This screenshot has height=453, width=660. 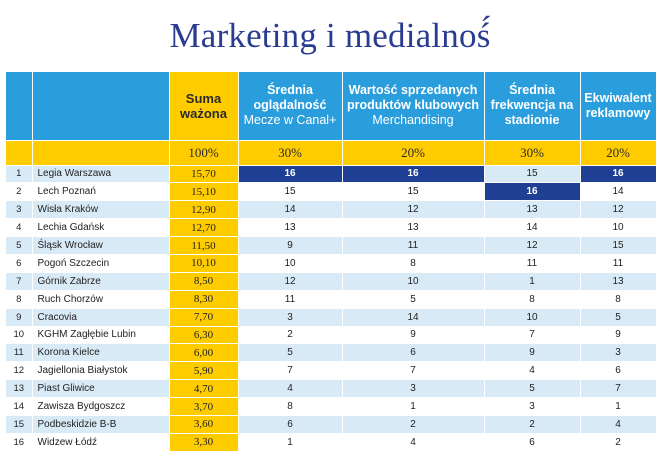 What do you see at coordinates (413, 353) in the screenshot?
I see `merch-score: 6` at bounding box center [413, 353].